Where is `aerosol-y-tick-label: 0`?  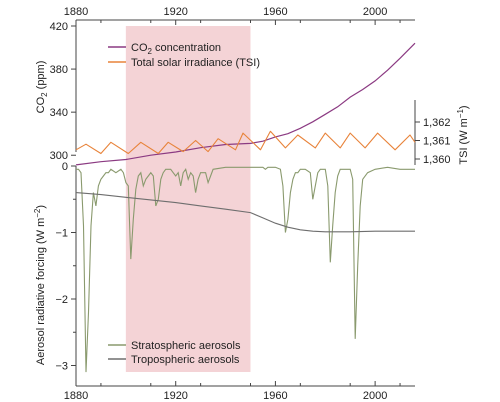 aerosol-y-tick-label: 0 is located at coordinates (65, 167).